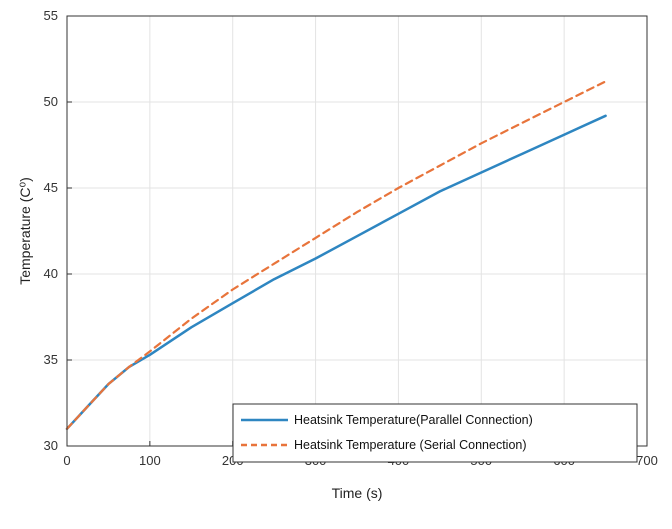  I want to click on y-axis-title: Temperature (C⁰), so click(25, 231).